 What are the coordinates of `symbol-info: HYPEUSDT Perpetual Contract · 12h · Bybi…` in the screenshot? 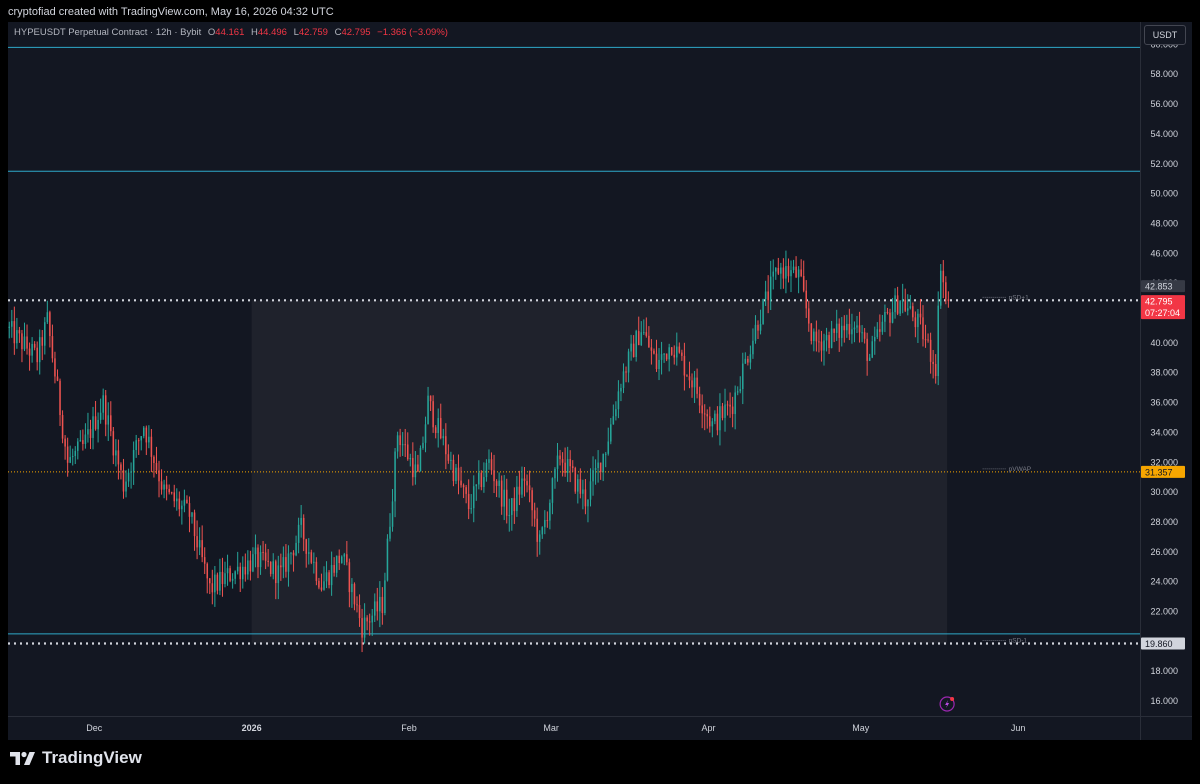 It's located at (108, 32).